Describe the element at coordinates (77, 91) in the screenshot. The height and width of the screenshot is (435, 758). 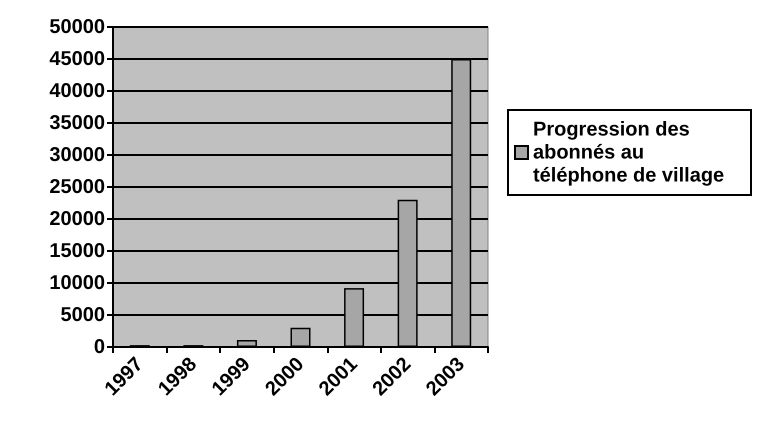
I see `y-tick-label: 40000` at that location.